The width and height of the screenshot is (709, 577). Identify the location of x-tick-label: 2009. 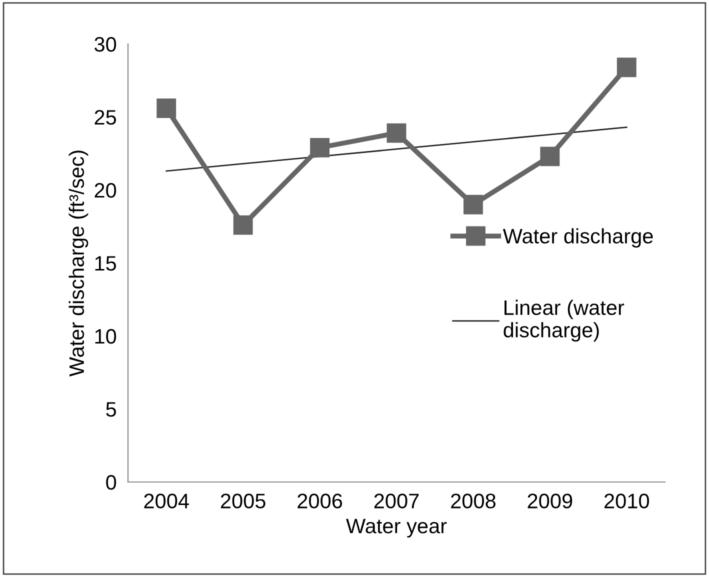
(550, 501).